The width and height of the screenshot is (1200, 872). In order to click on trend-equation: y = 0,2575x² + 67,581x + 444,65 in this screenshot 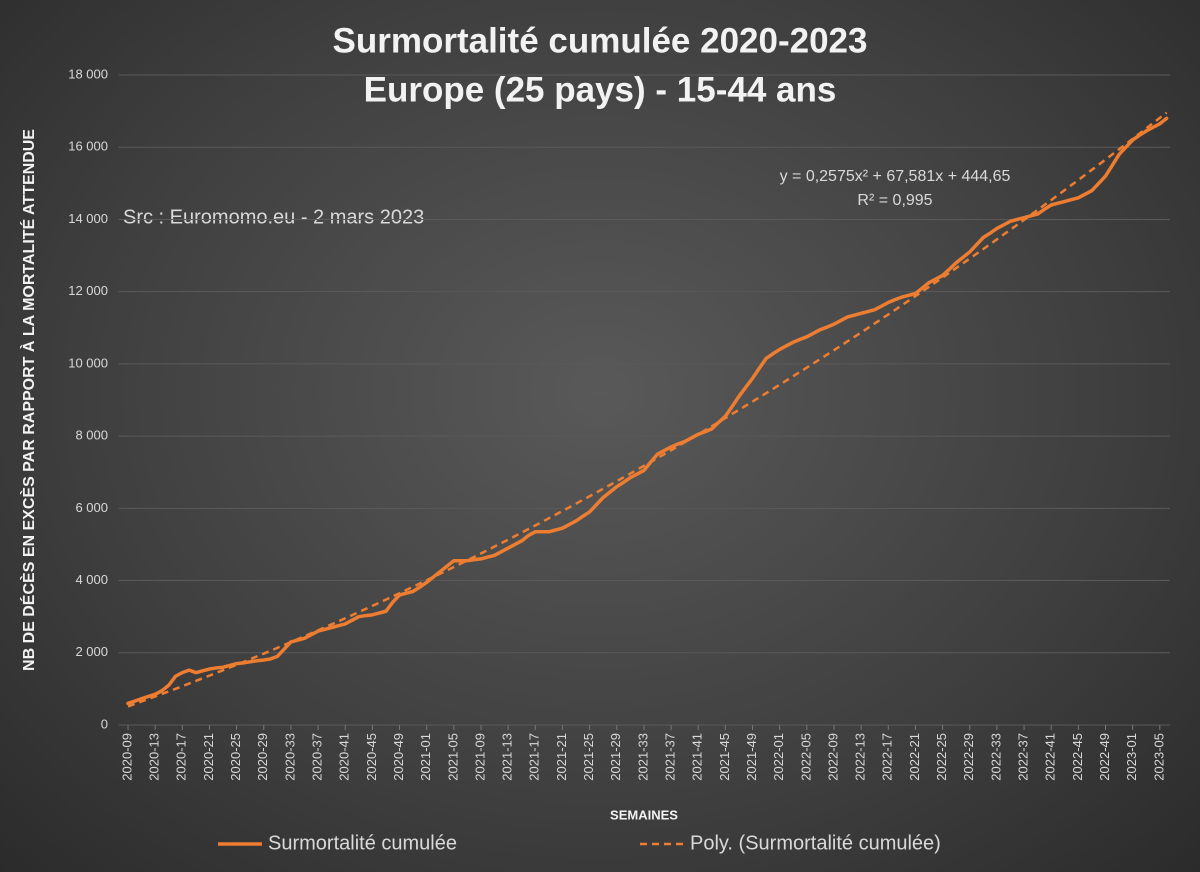, I will do `click(895, 176)`.